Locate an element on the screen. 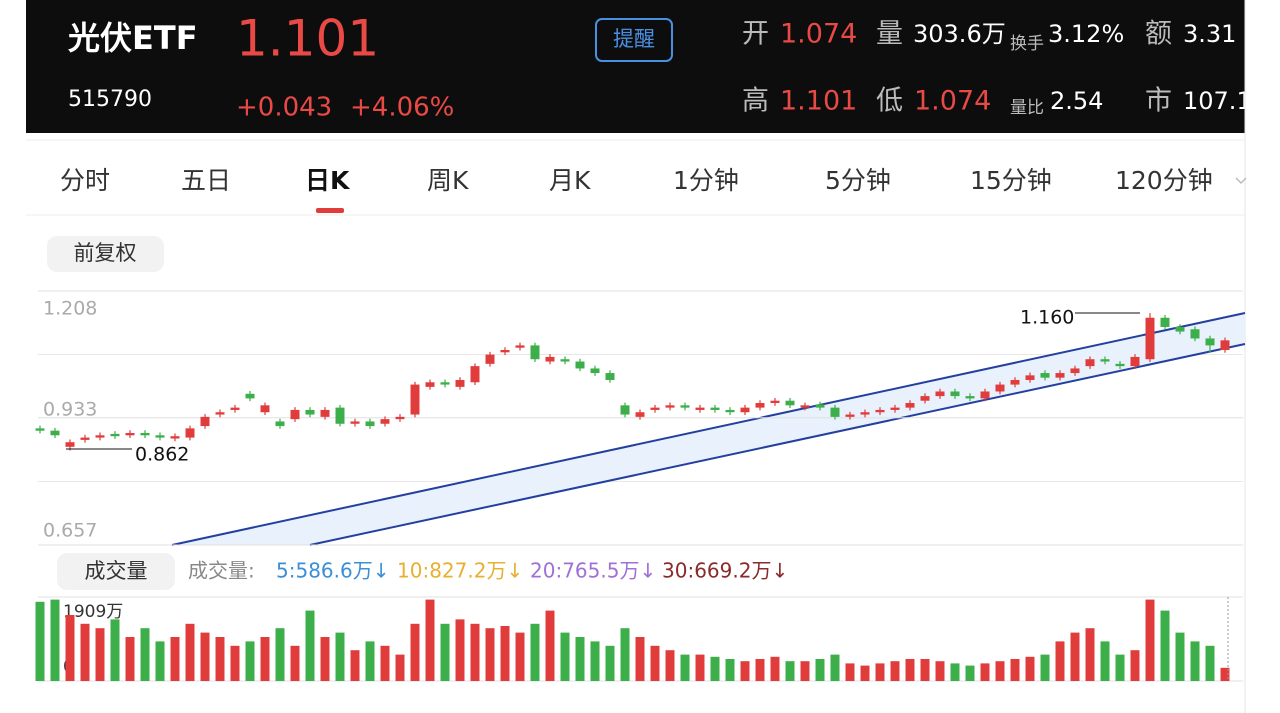 This screenshot has width=1280, height=713. tab: 1分钟 is located at coordinates (706, 180).